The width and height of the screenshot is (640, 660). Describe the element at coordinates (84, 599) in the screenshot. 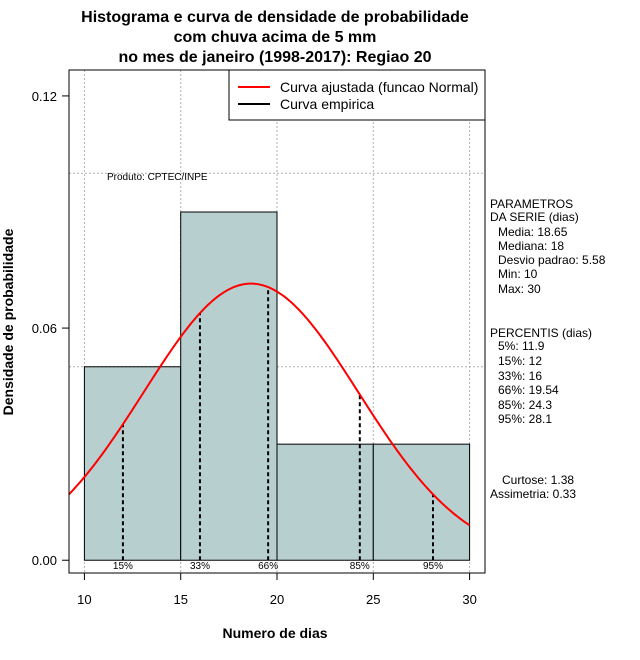

I see `x-tick-label-10: 10` at that location.